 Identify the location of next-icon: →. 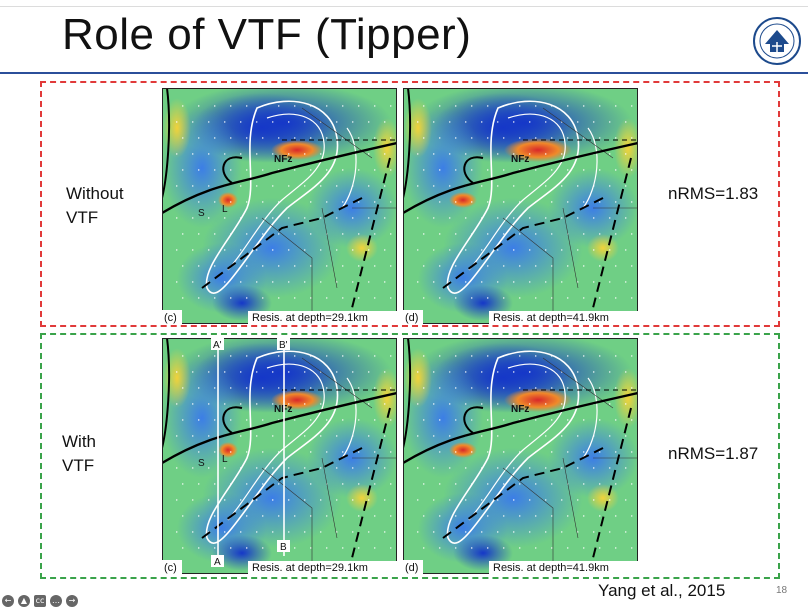
(72, 601).